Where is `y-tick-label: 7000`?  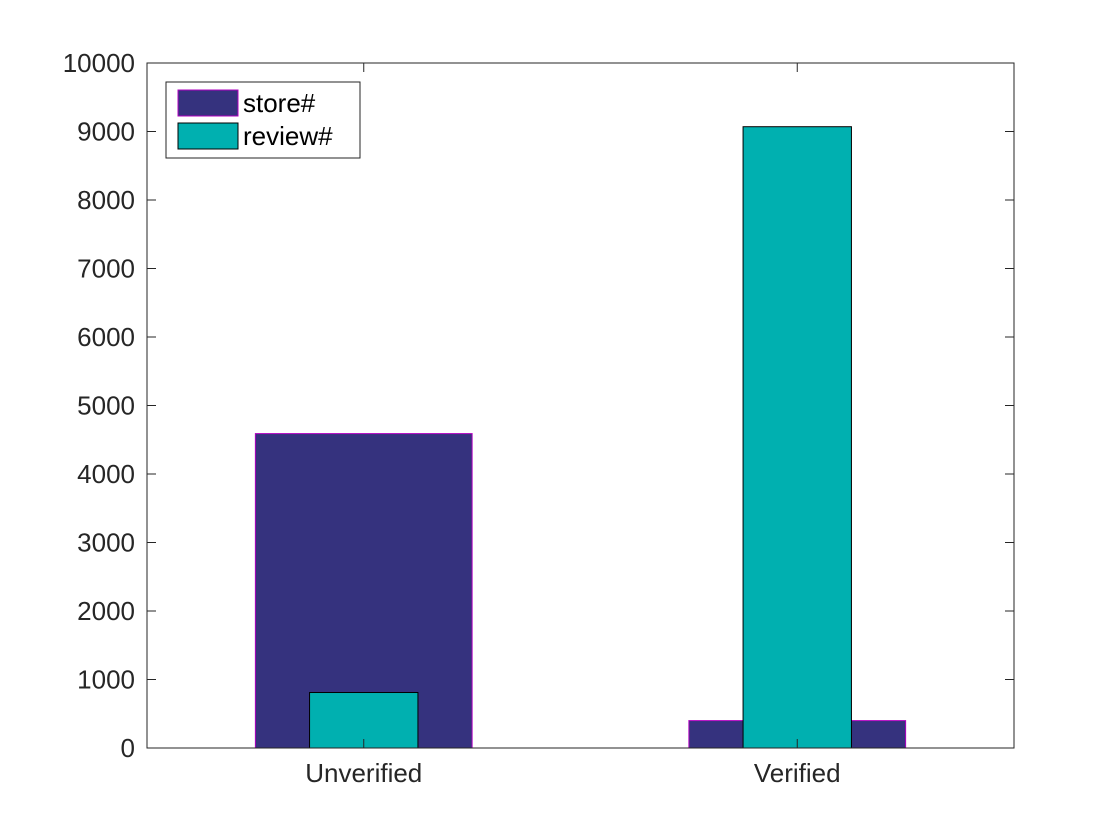 y-tick-label: 7000 is located at coordinates (106, 269).